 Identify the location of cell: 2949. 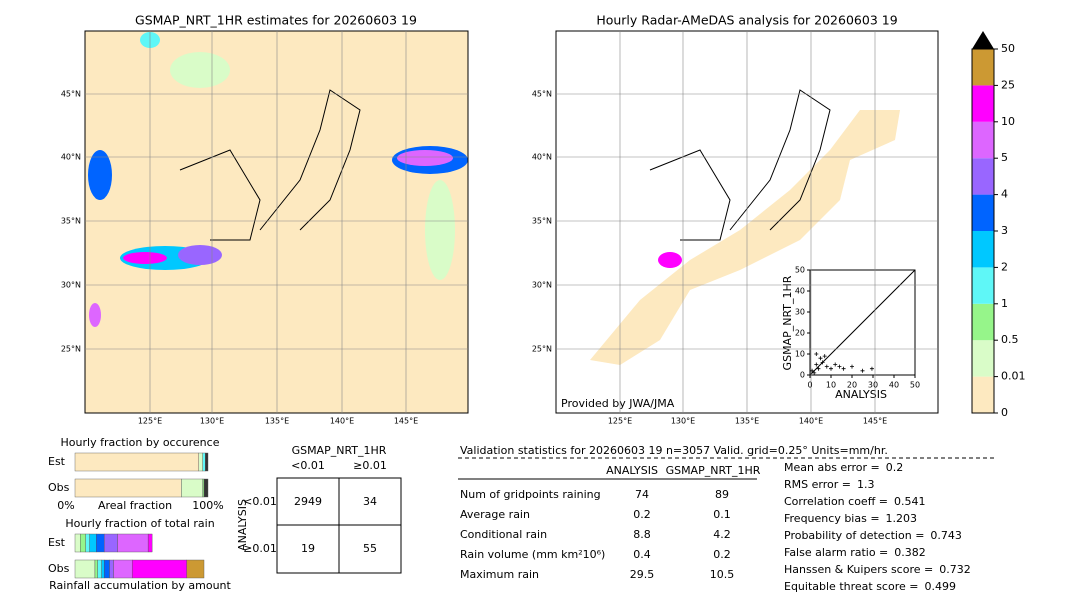
(308, 501).